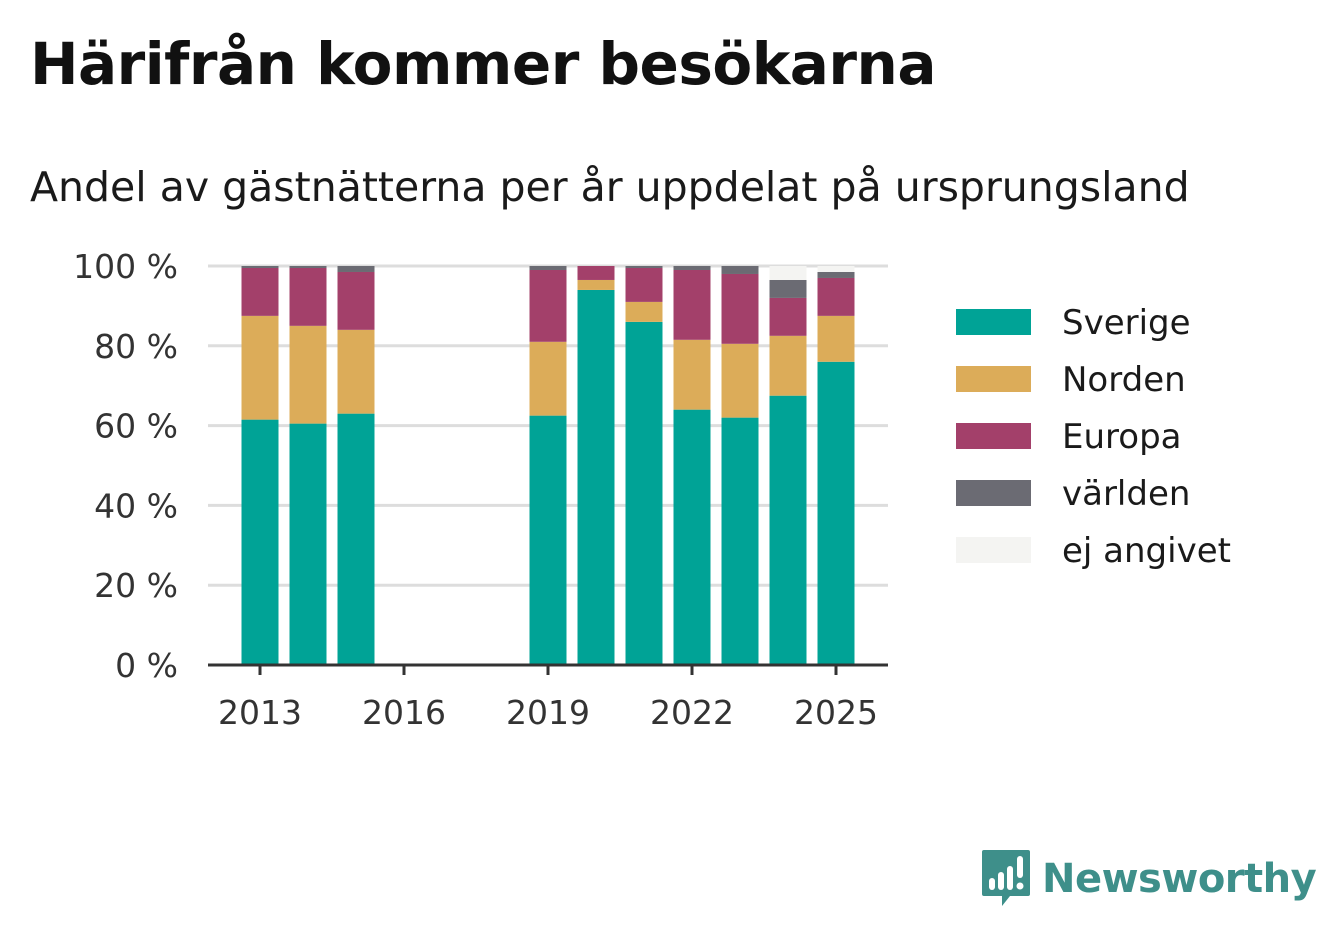 The image size is (1322, 939). I want to click on bar-norden-2022, so click(692, 374).